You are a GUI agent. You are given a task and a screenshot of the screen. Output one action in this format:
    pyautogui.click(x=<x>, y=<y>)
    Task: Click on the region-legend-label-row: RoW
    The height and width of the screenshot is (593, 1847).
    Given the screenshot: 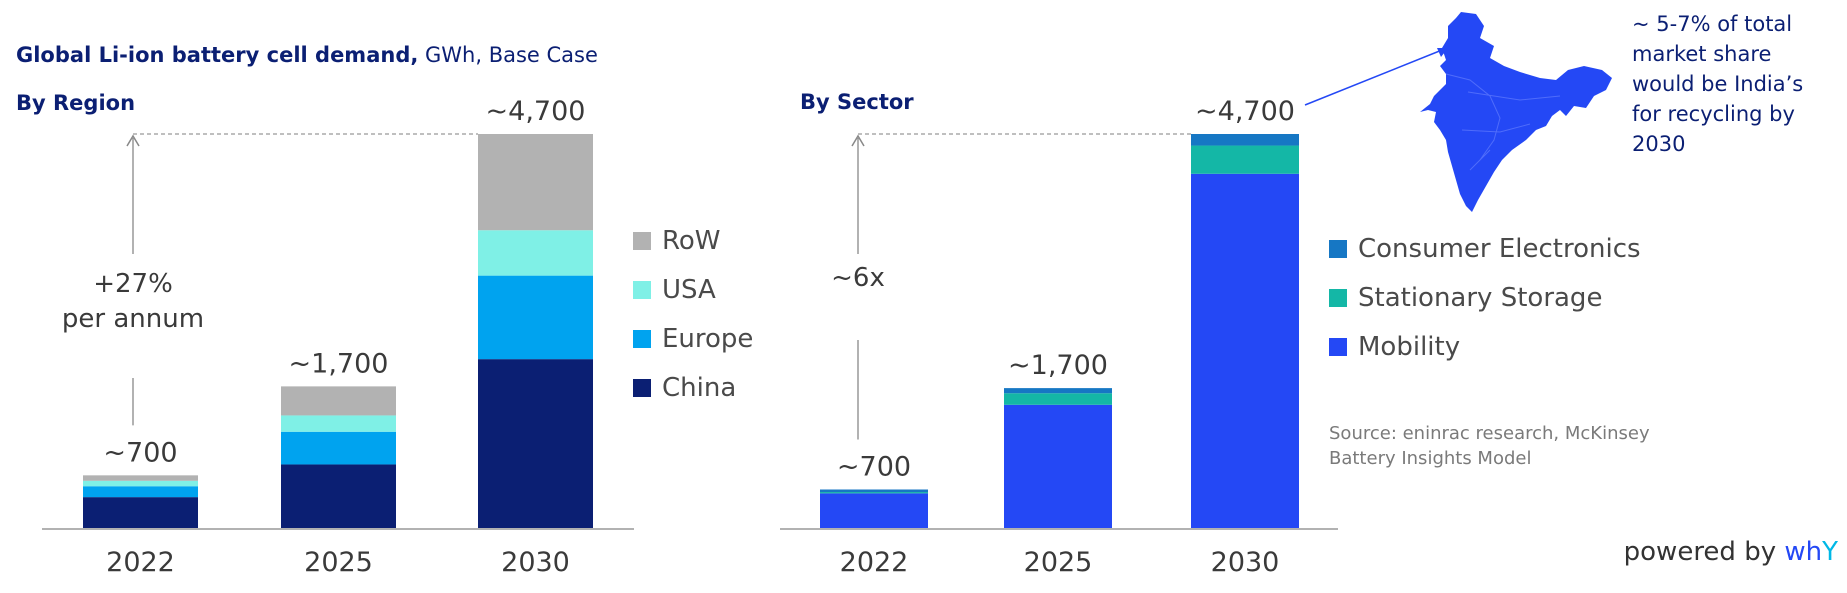 What is the action you would take?
    pyautogui.click(x=691, y=241)
    